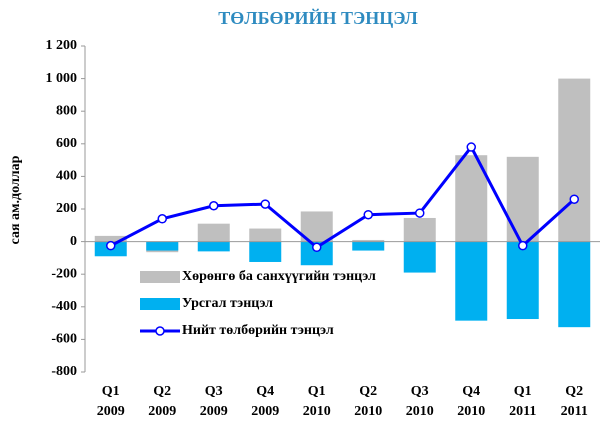  Describe the element at coordinates (66, 208) in the screenshot. I see `y-tick-label: 200` at that location.